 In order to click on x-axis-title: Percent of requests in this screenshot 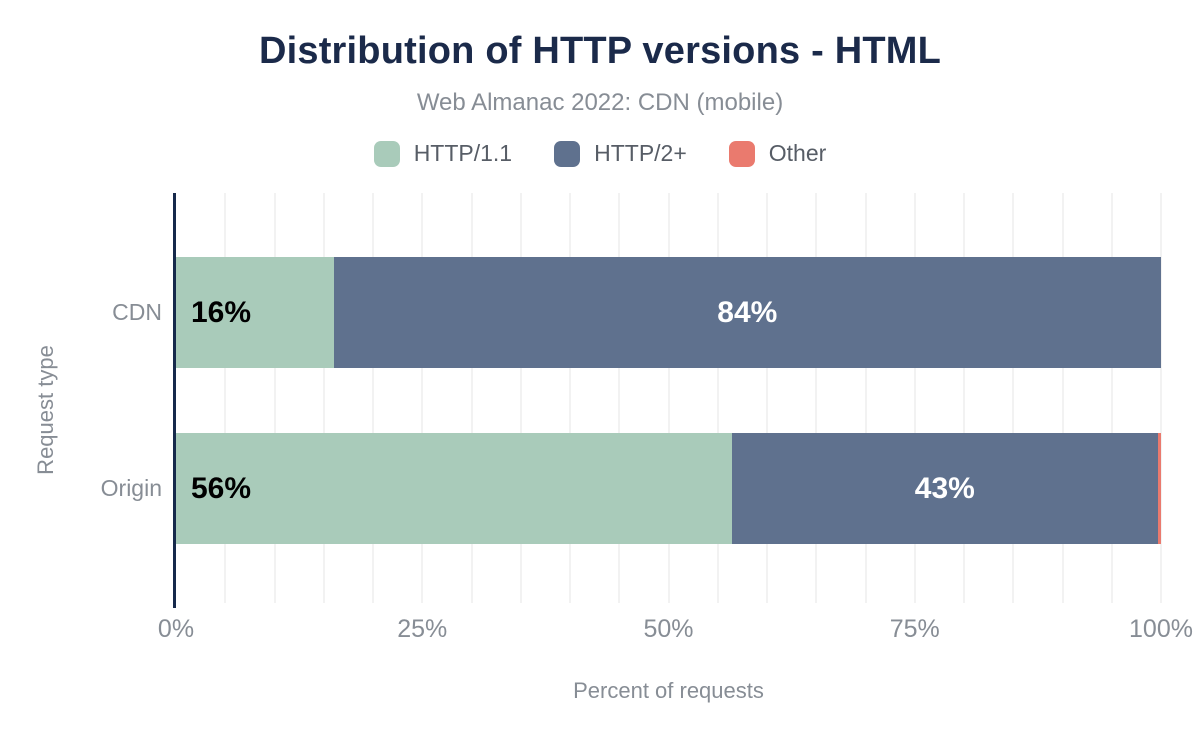, I will do `click(668, 690)`.